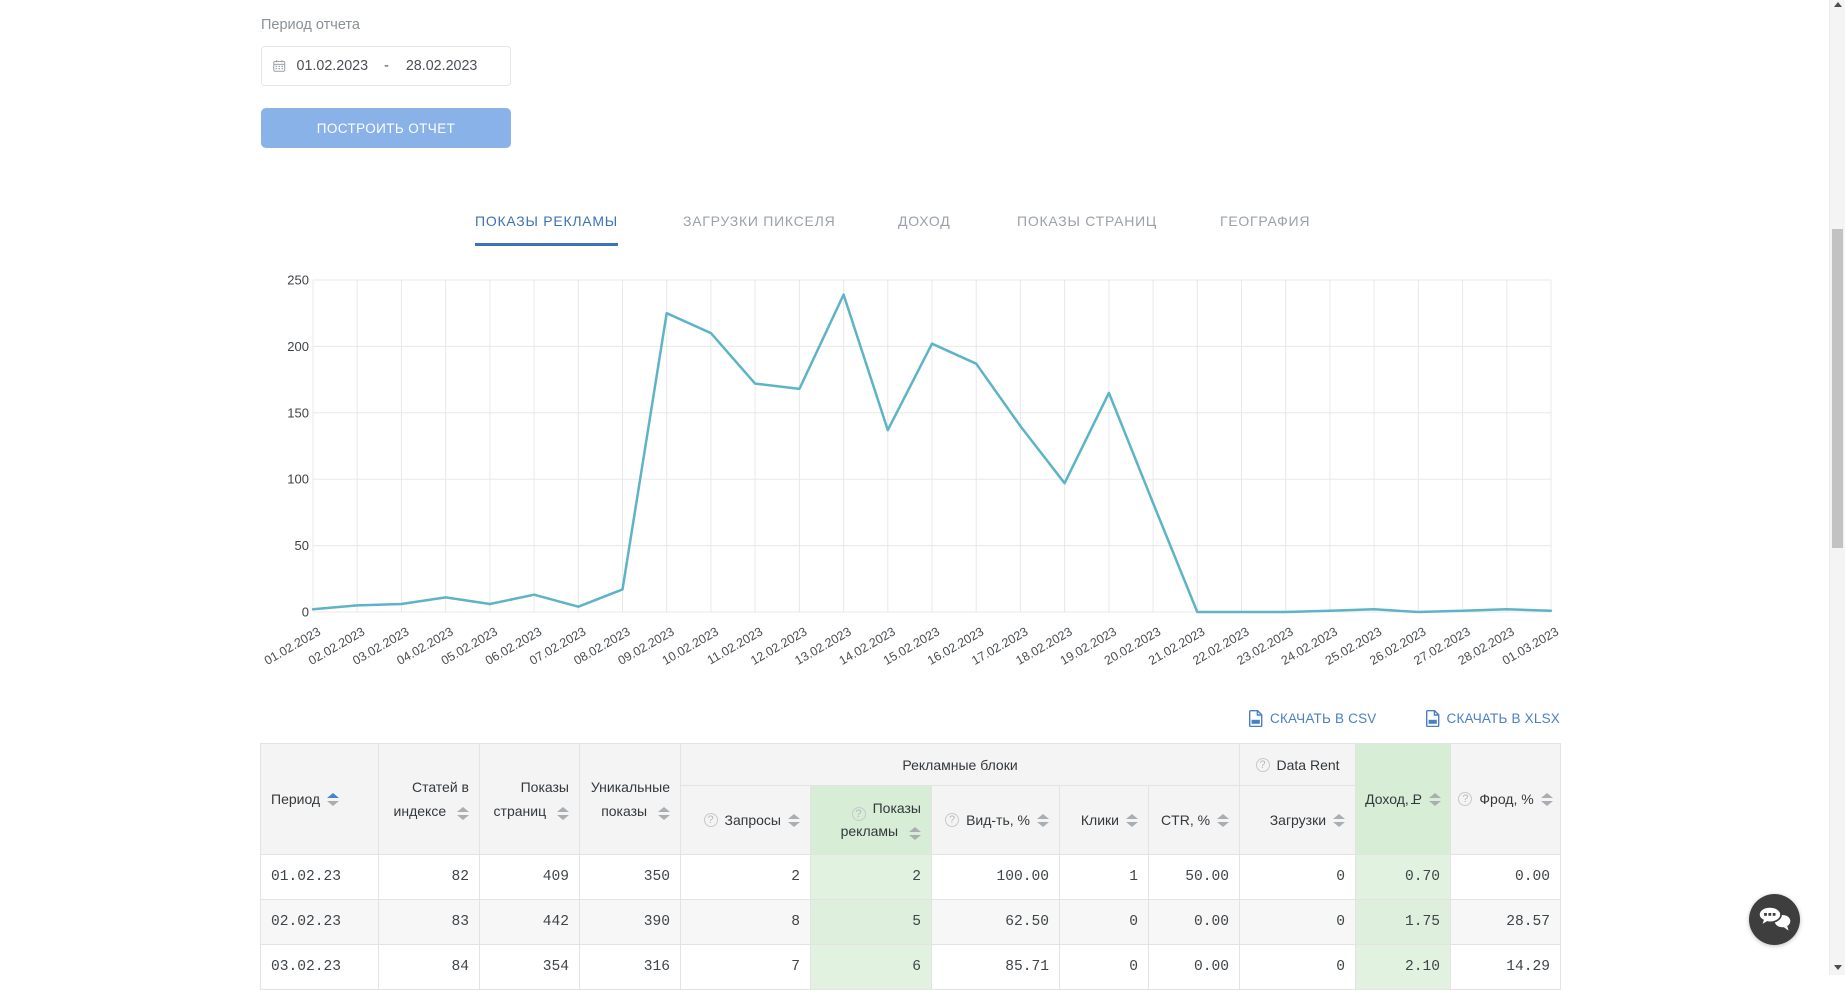  I want to click on svg-text: 0, so click(305, 612).